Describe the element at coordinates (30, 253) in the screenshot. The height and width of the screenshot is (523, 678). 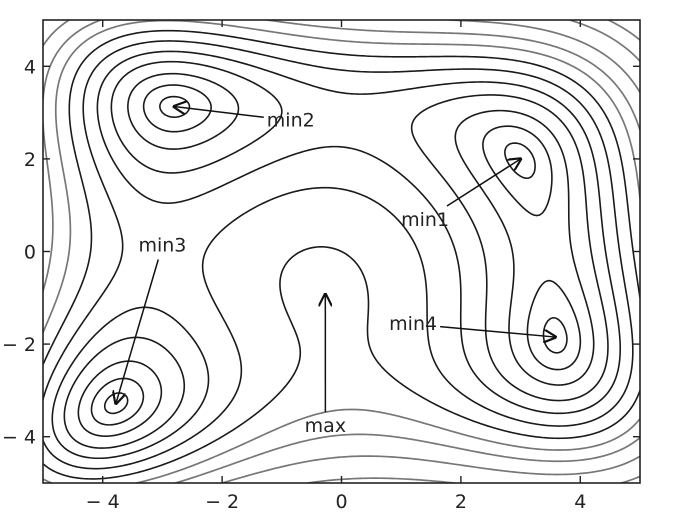
I see `y-tick-label: 0` at that location.